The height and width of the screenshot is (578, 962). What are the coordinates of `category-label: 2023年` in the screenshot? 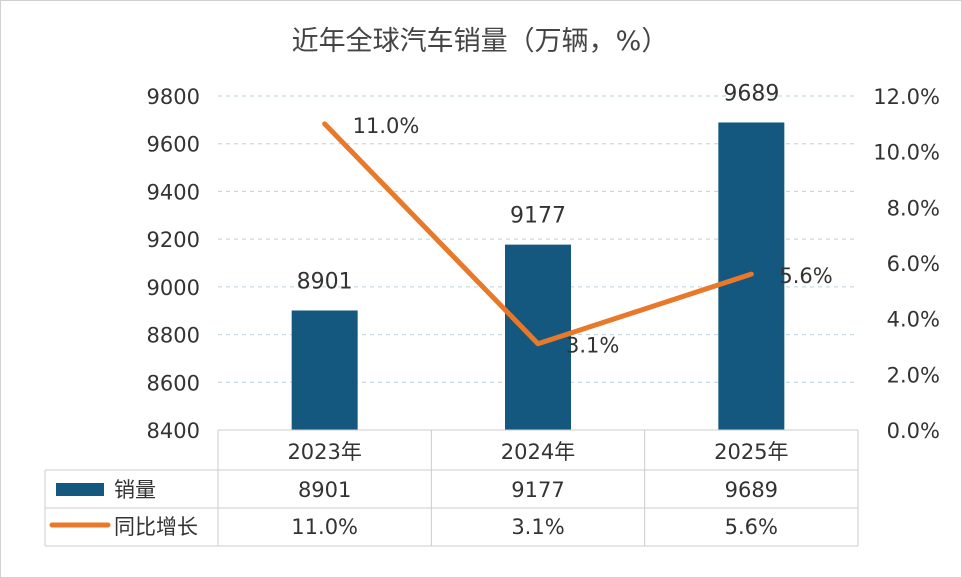 It's located at (324, 452).